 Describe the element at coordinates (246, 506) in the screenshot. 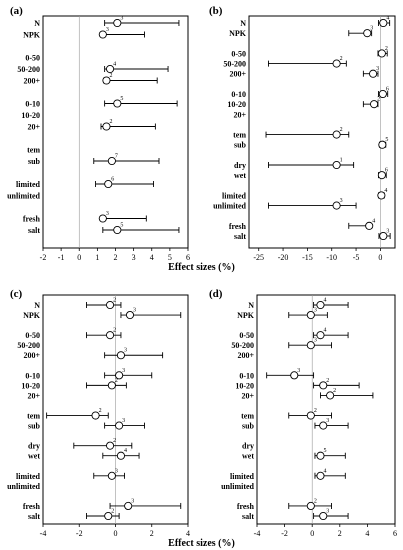

I see `row-label: fresh` at that location.